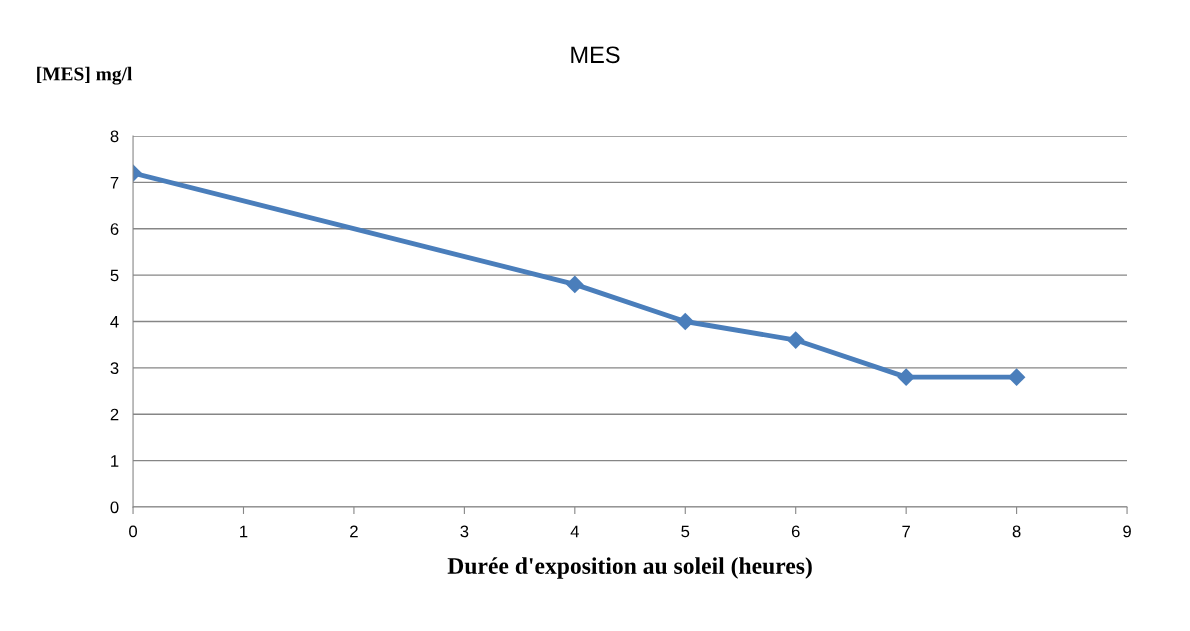 This screenshot has height=631, width=1190. What do you see at coordinates (464, 531) in the screenshot?
I see `x-tick-label: 3` at bounding box center [464, 531].